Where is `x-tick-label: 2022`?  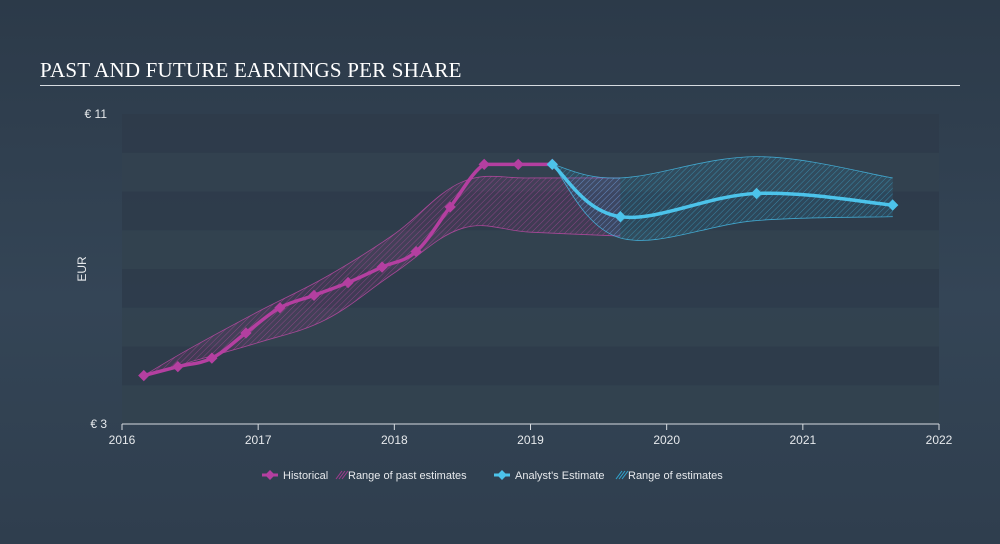 x-tick-label: 2022 is located at coordinates (939, 440).